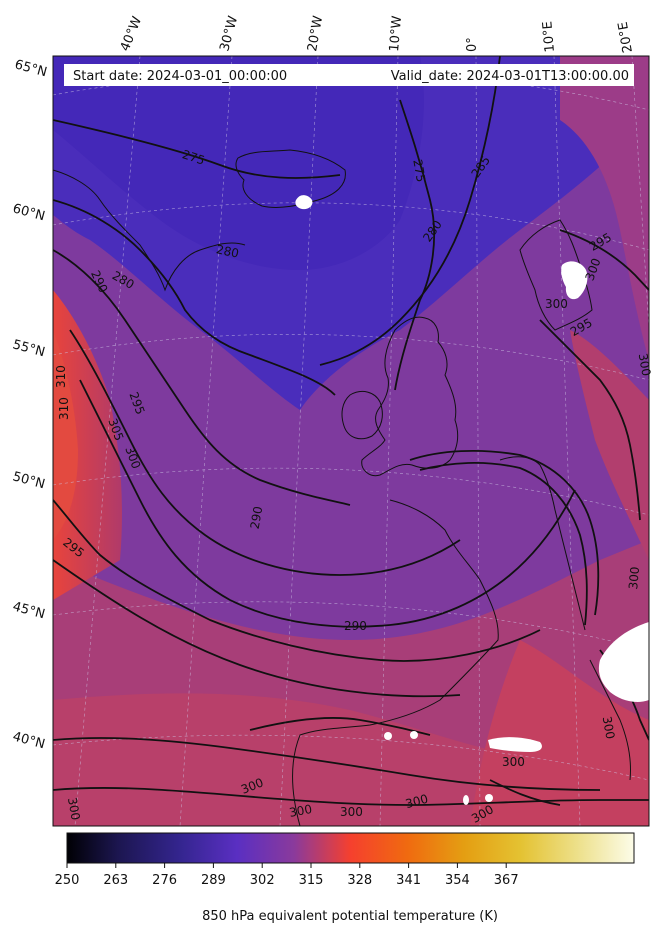  What do you see at coordinates (408, 880) in the screenshot?
I see `colorbar-tick-label: 341` at bounding box center [408, 880].